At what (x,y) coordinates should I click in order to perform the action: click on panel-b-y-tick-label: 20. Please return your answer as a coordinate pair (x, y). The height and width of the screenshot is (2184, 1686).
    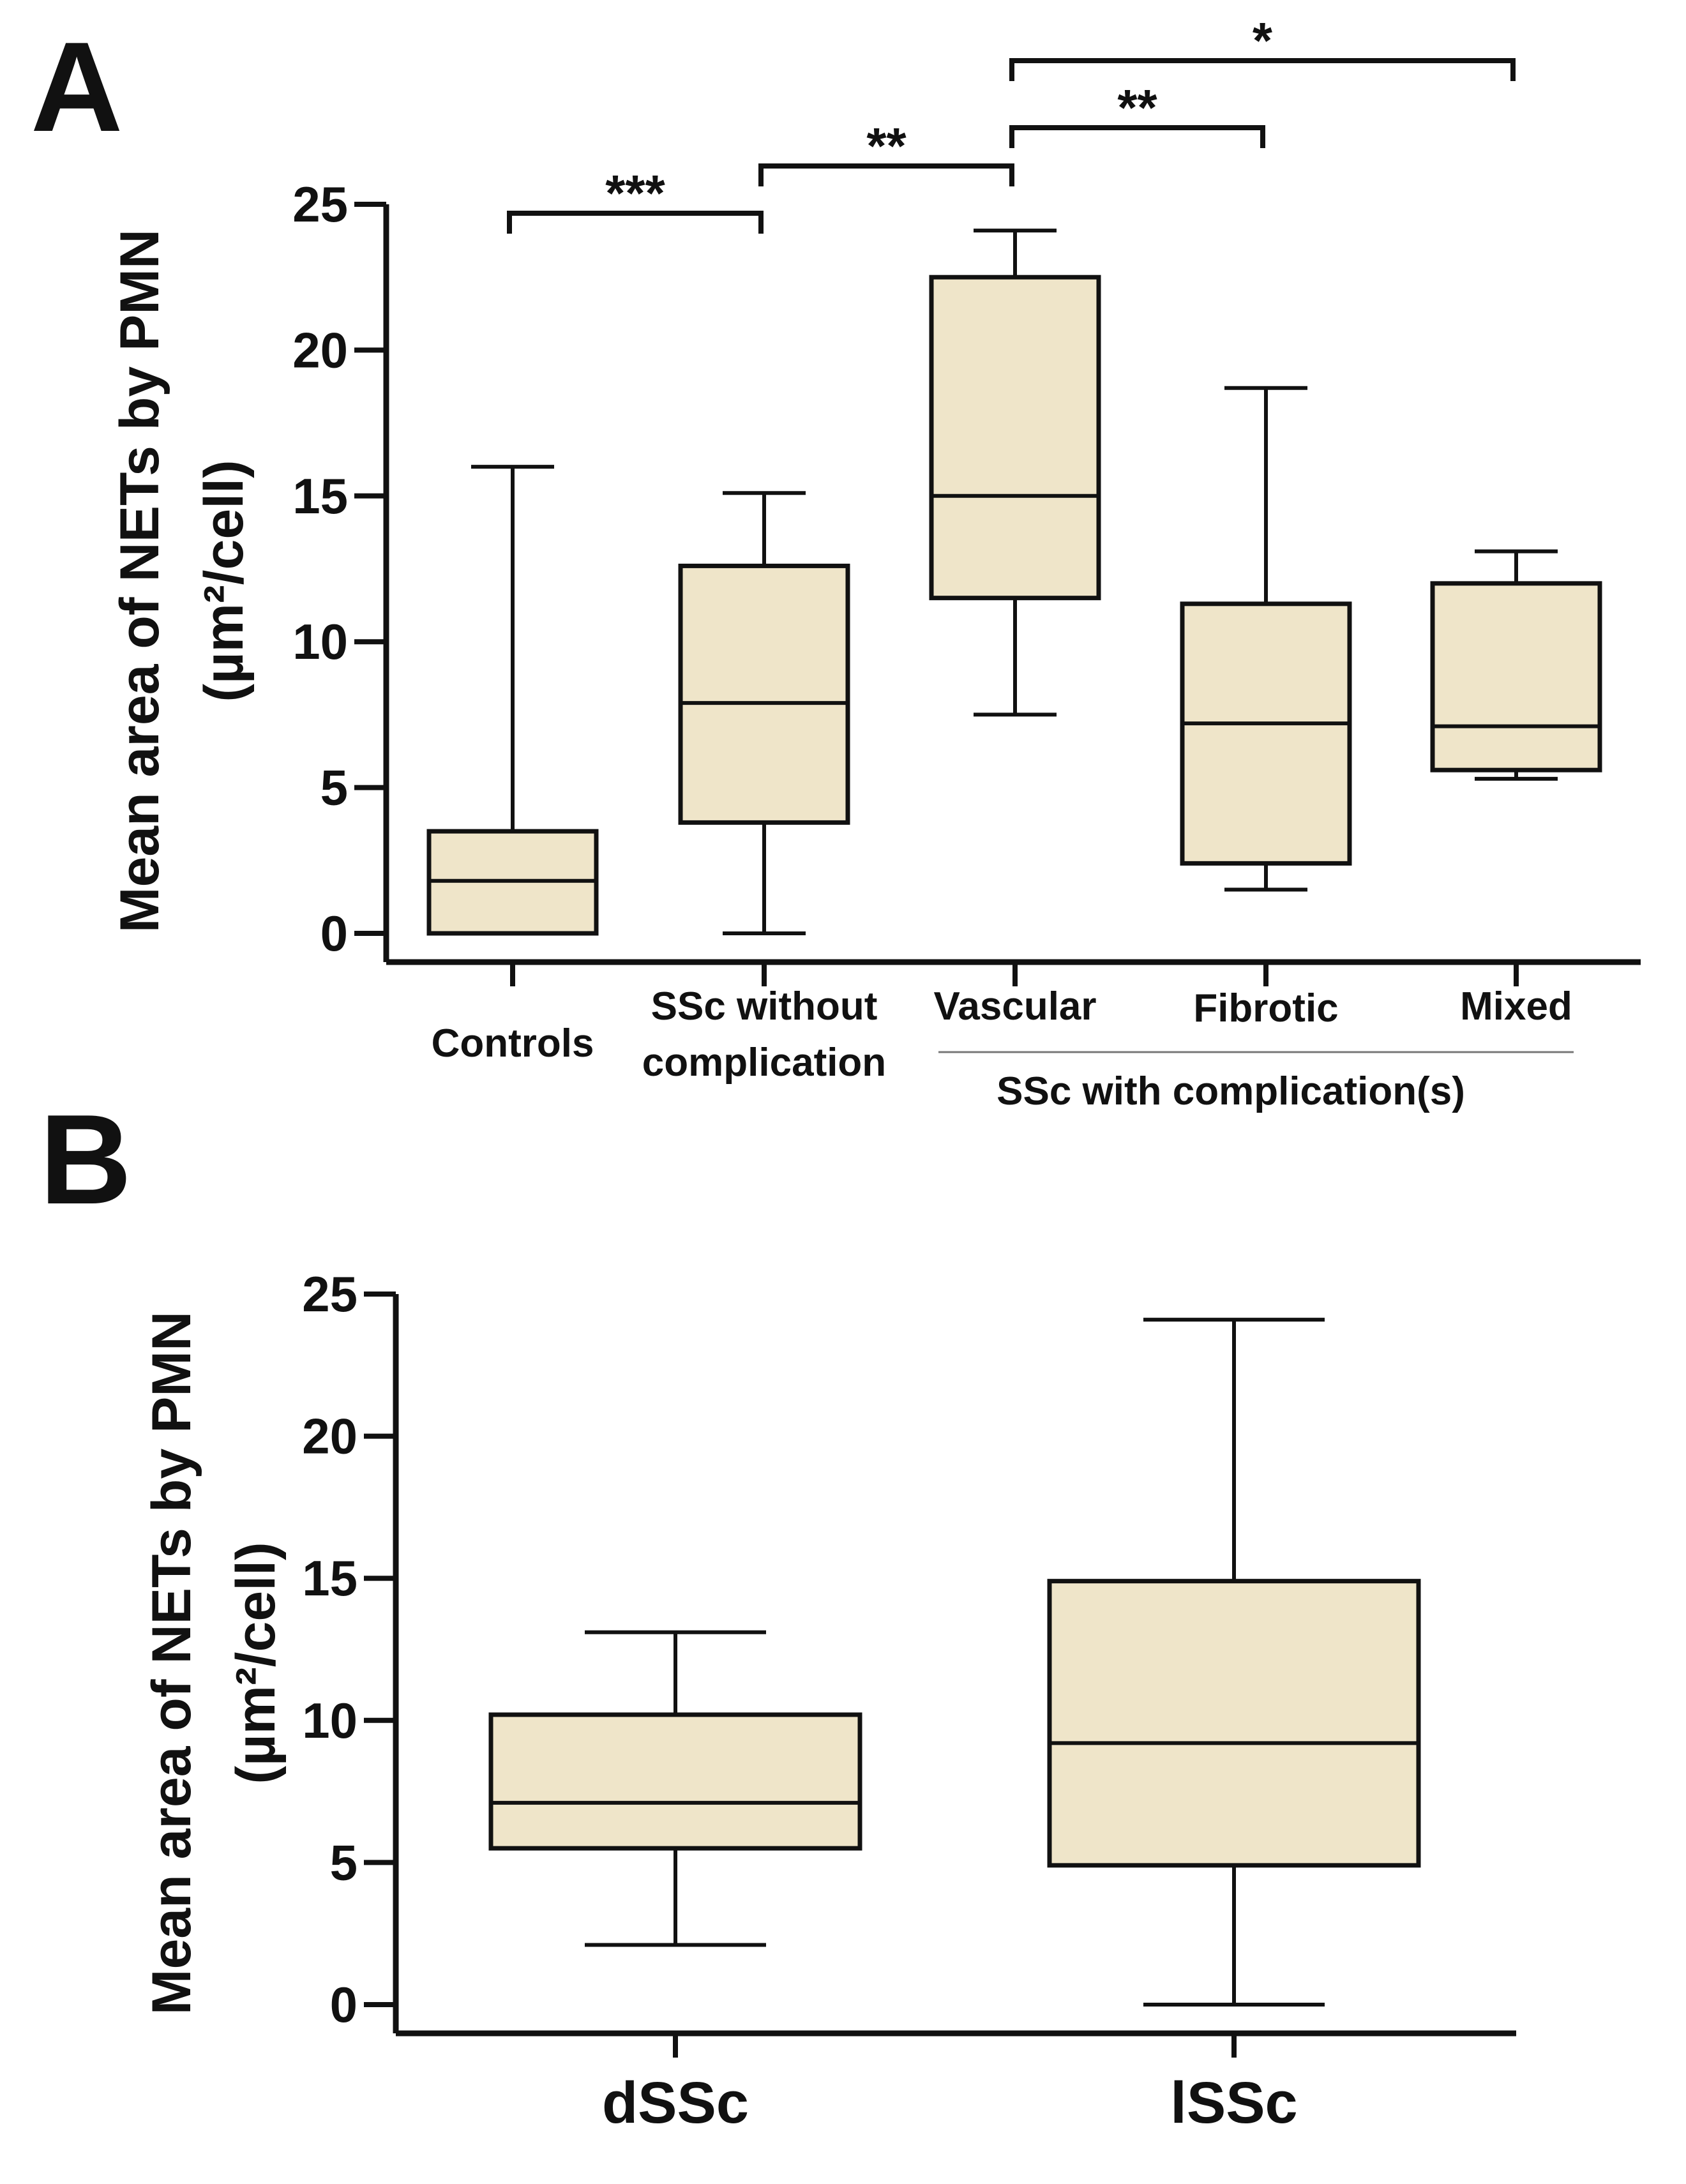
    Looking at the image, I should click on (330, 1437).